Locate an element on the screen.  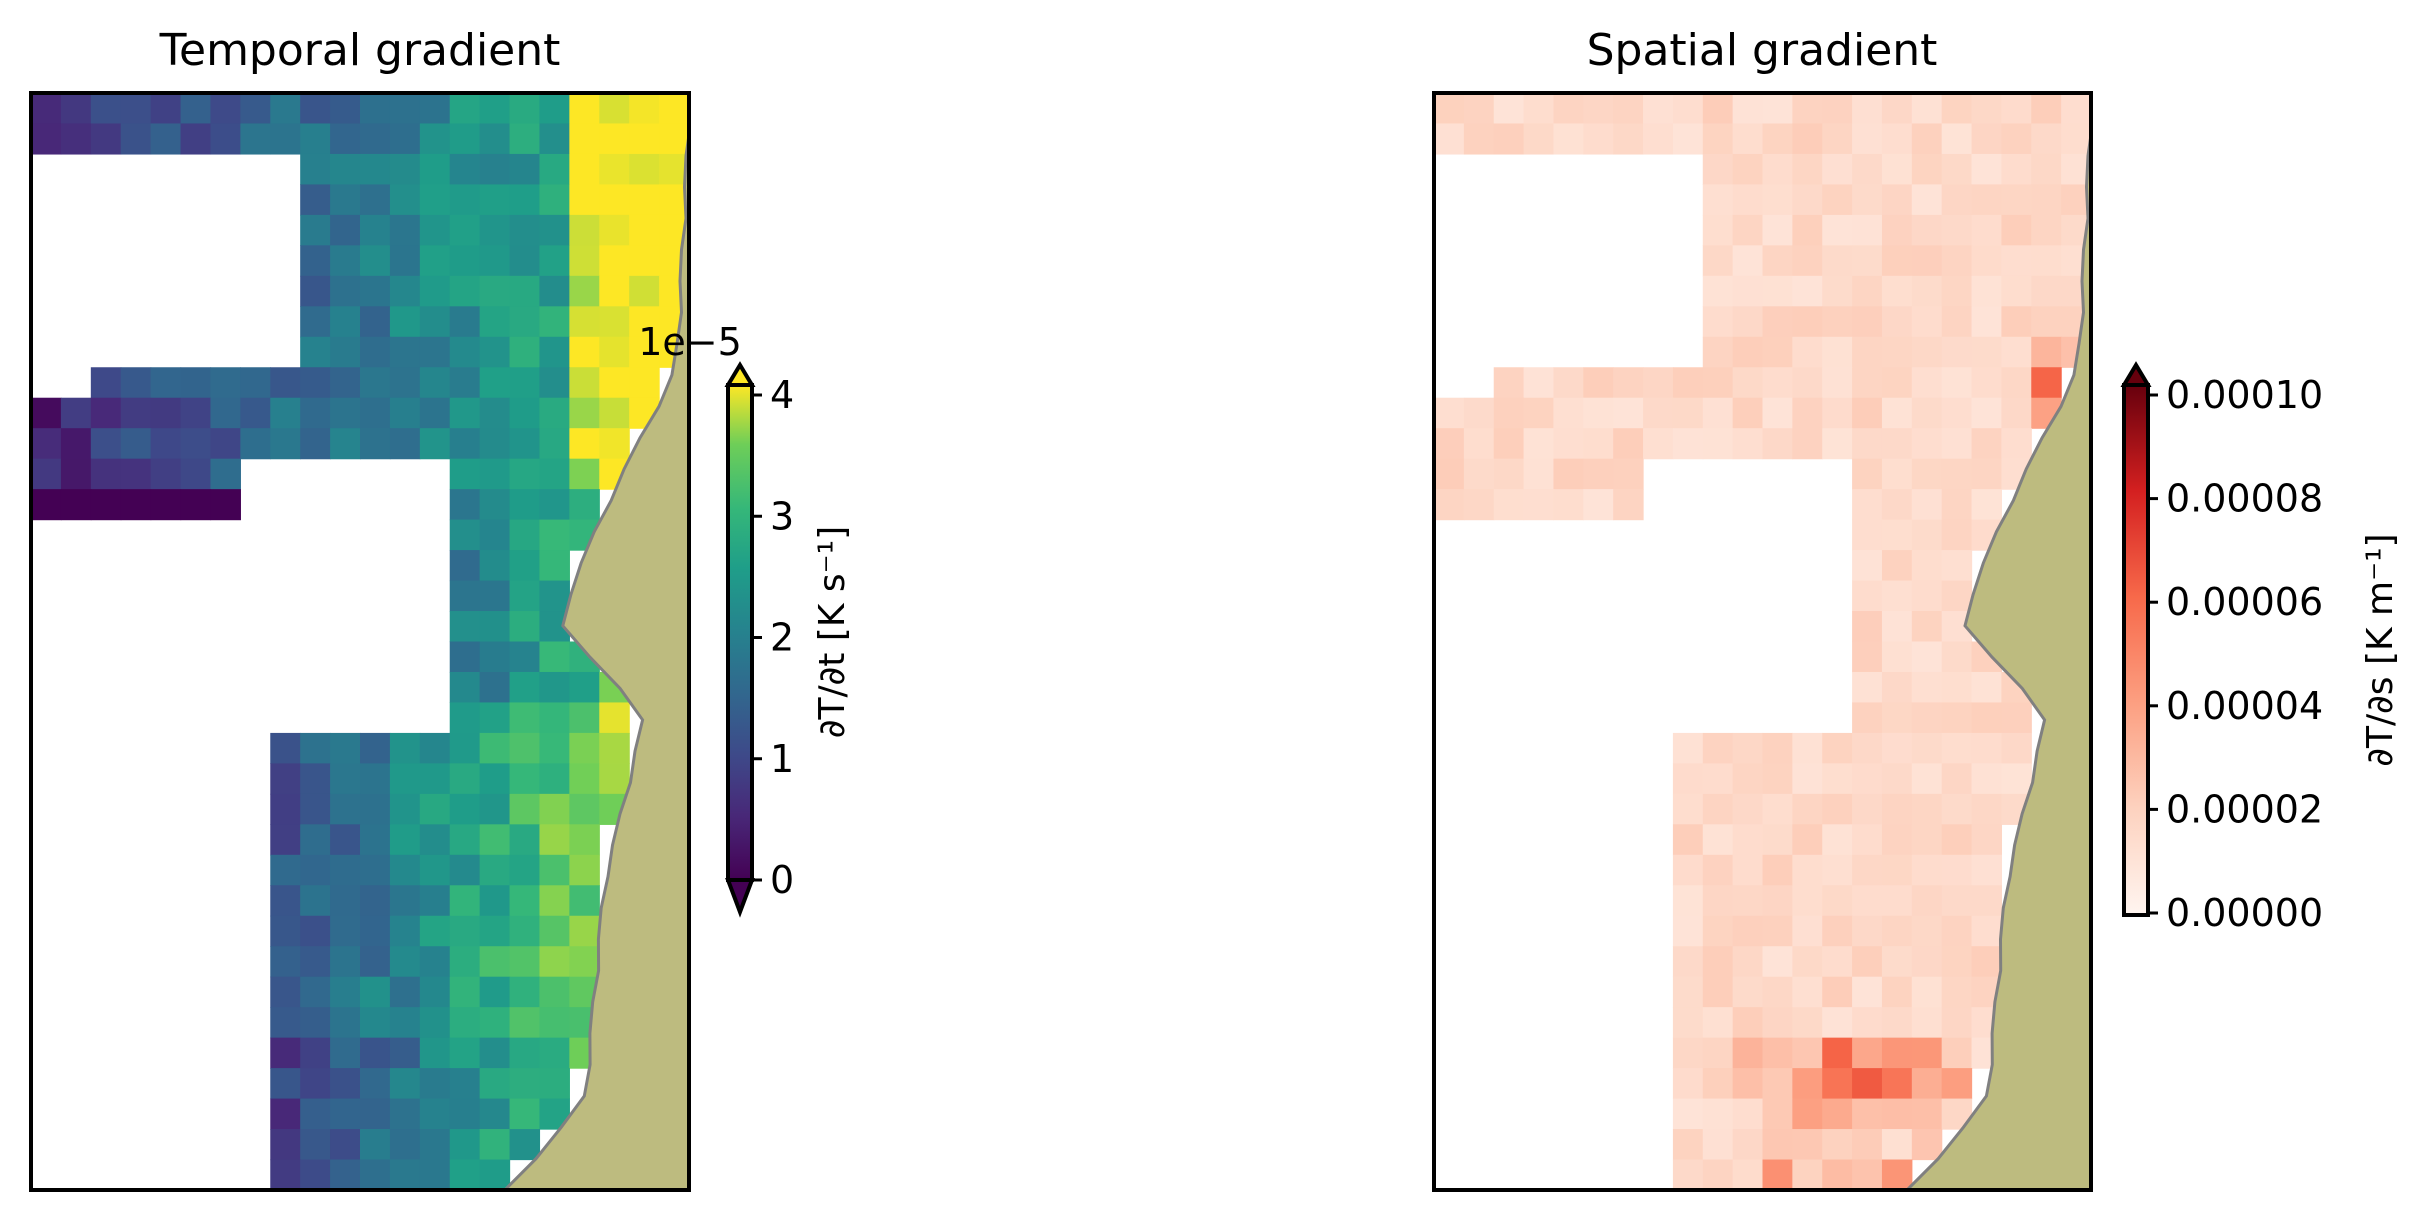
spatial-gradient-title: Spatial gradient is located at coordinates (1762, 50).